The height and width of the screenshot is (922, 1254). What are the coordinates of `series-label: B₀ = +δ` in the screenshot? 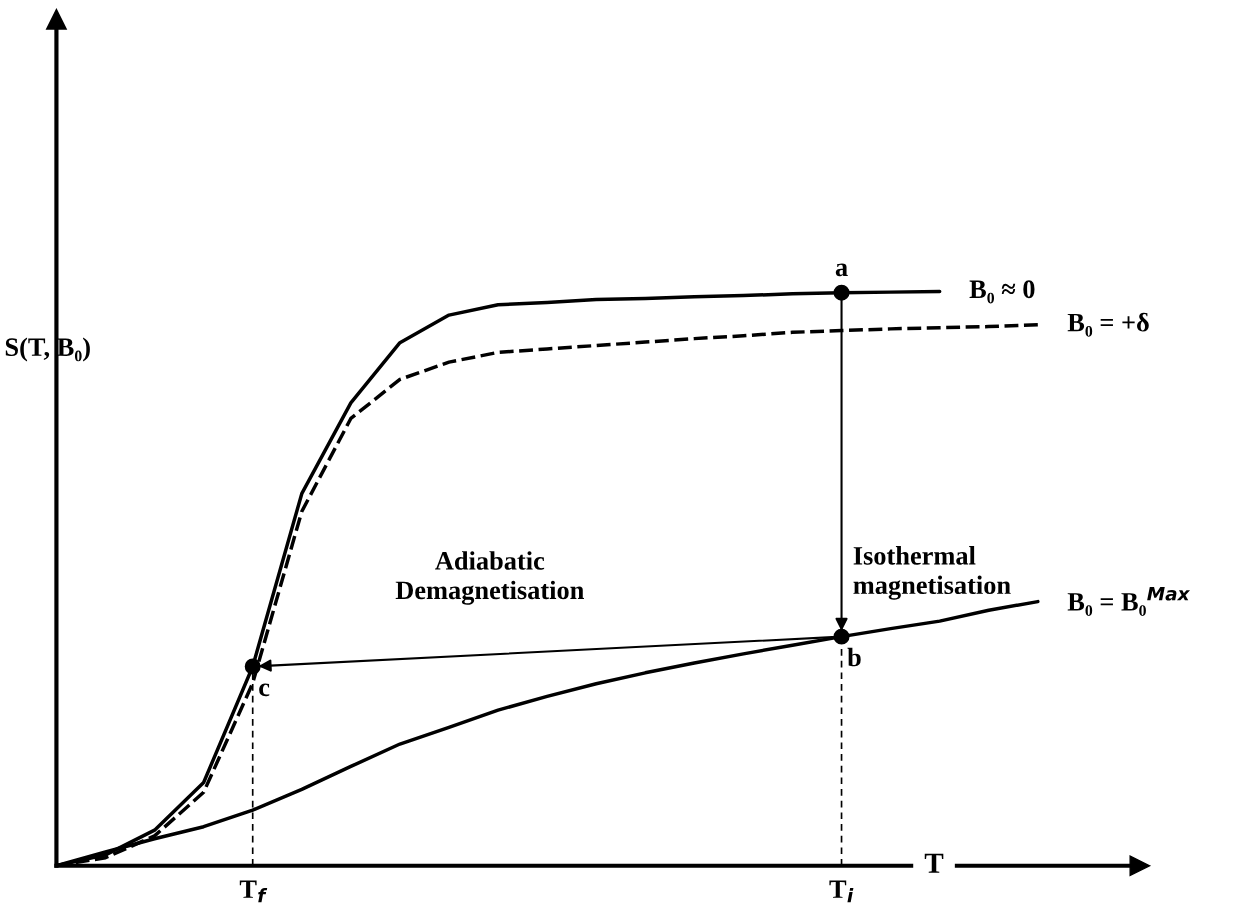 It's located at (1108, 324).